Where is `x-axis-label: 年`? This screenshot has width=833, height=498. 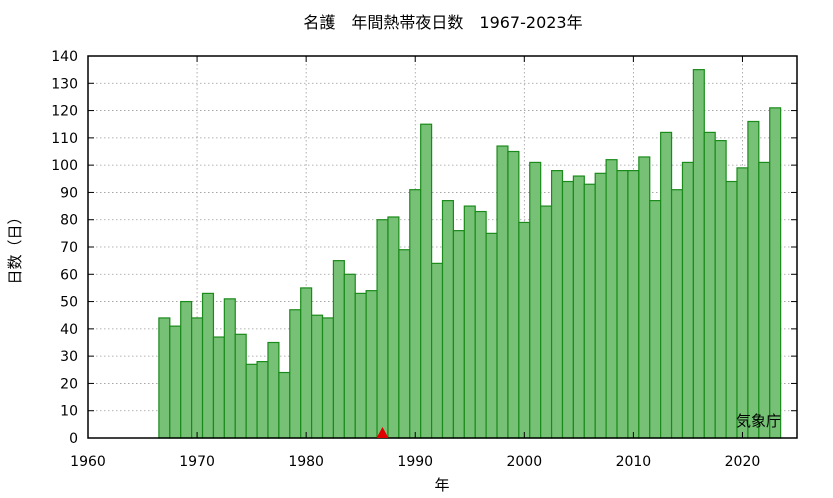 x-axis-label: 年 is located at coordinates (441, 485).